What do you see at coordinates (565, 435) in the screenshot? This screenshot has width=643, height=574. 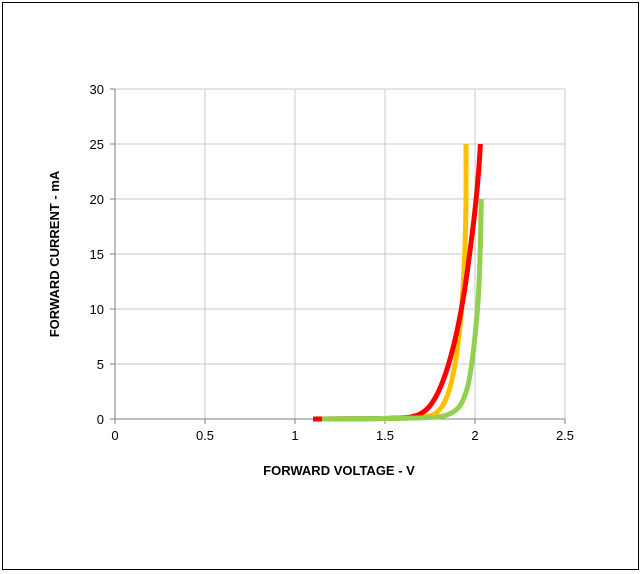 I see `x-tick-label: 2.5` at bounding box center [565, 435].